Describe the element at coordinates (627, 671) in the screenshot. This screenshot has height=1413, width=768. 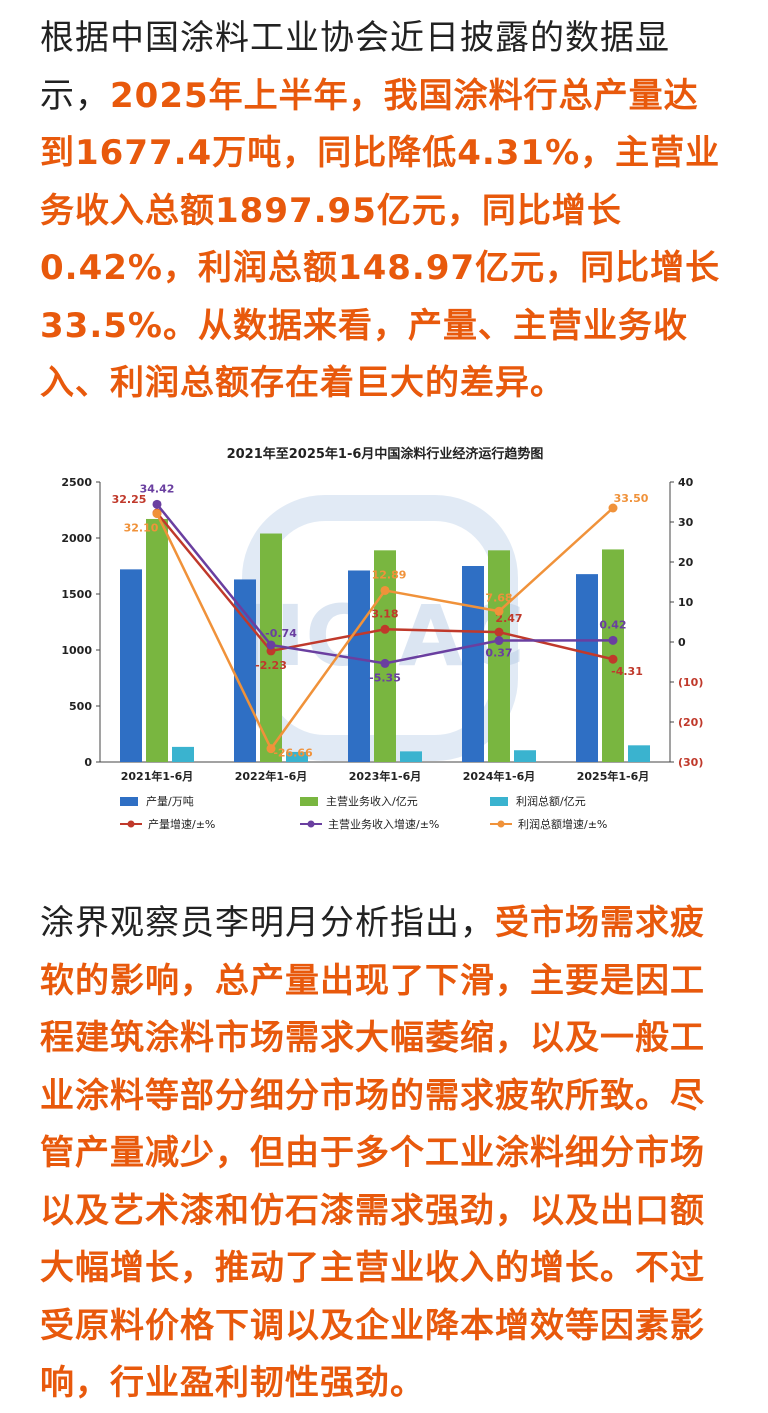
I see `data-label-1-5: -4.31` at that location.